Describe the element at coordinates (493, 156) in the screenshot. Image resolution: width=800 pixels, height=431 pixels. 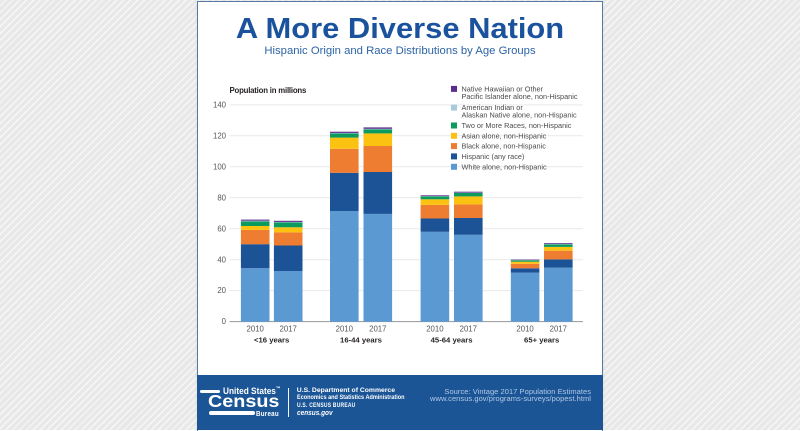
I see `svg-text: Hispanic (any race)` at that location.